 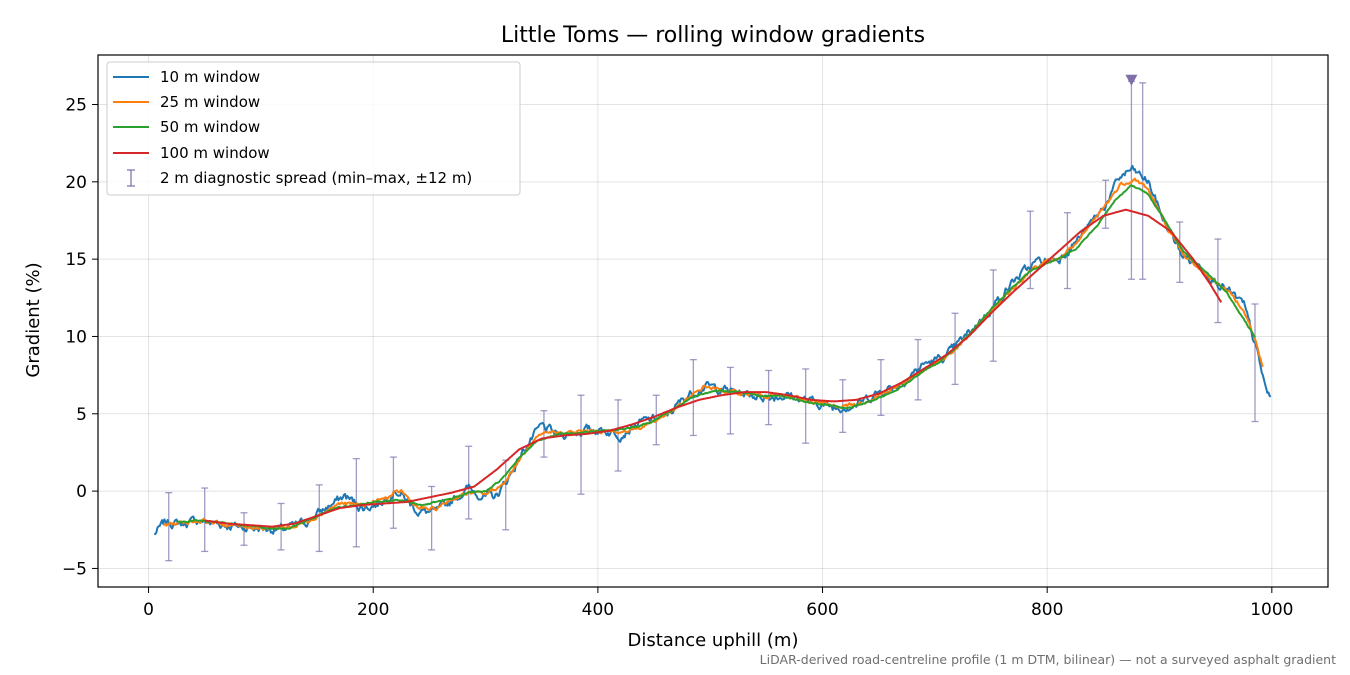 What do you see at coordinates (148, 610) in the screenshot?
I see `x-tick-label: 0` at bounding box center [148, 610].